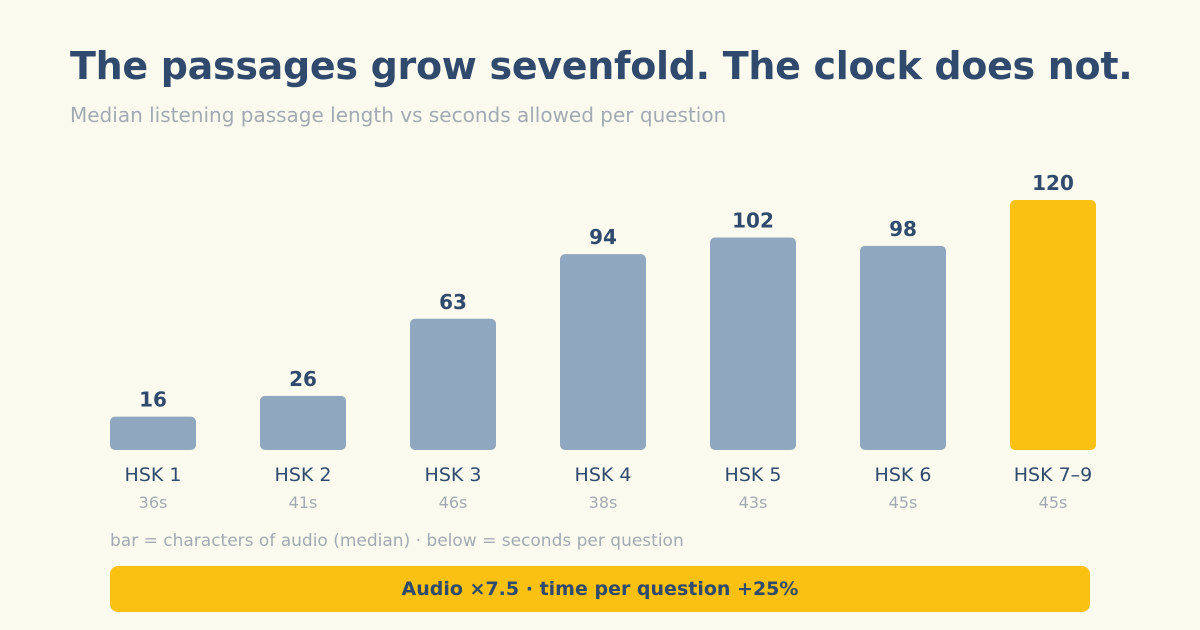 The width and height of the screenshot is (1200, 630). What do you see at coordinates (453, 502) in the screenshot?
I see `seconds-label: 46s` at bounding box center [453, 502].